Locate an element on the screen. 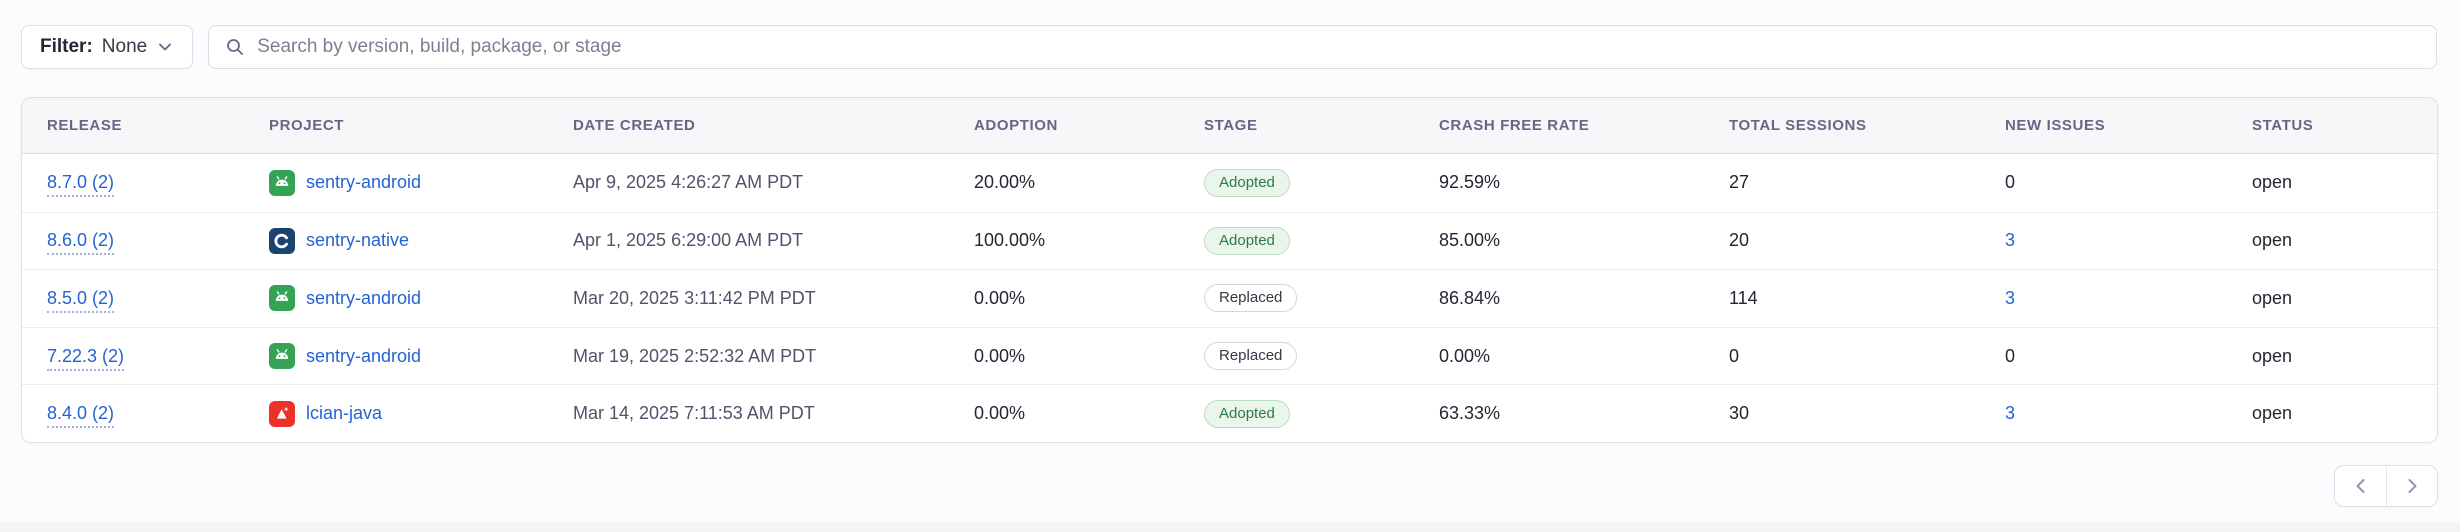  bottom-band is located at coordinates (1230, 527).